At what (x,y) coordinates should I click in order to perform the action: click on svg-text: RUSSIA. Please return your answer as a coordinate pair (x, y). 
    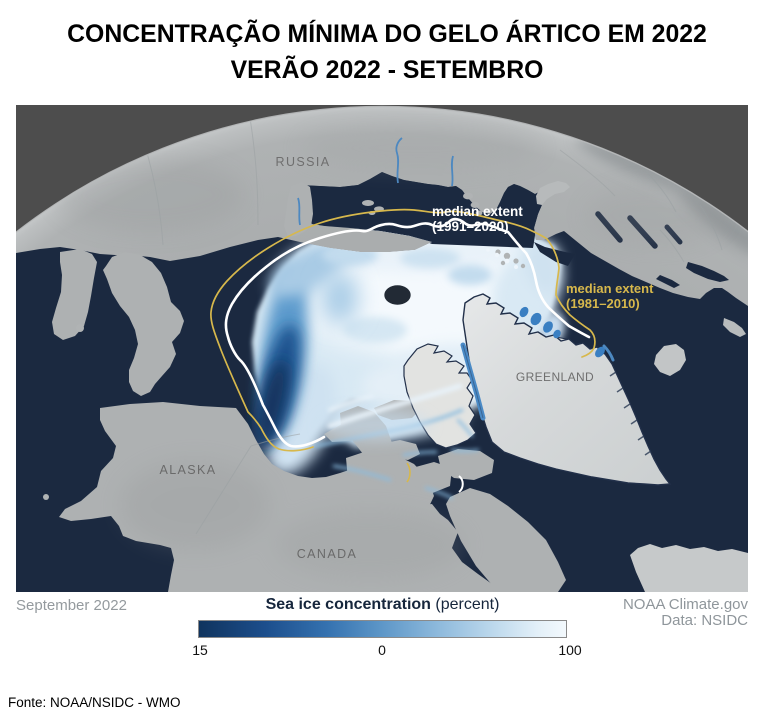
    Looking at the image, I should click on (303, 162).